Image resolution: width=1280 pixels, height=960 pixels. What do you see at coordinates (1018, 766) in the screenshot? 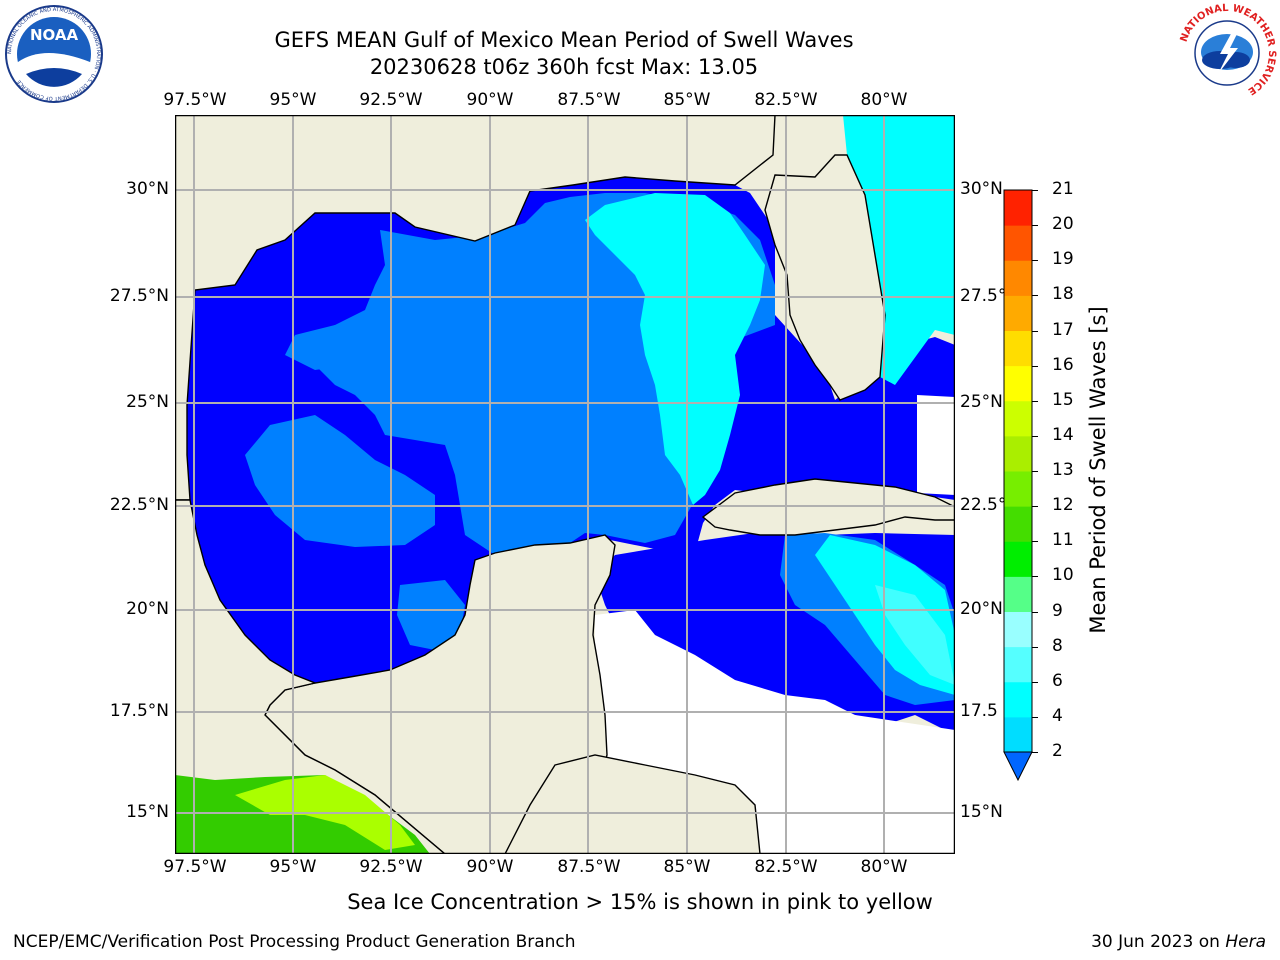
I see `colorbar-extend-triangle` at bounding box center [1018, 766].